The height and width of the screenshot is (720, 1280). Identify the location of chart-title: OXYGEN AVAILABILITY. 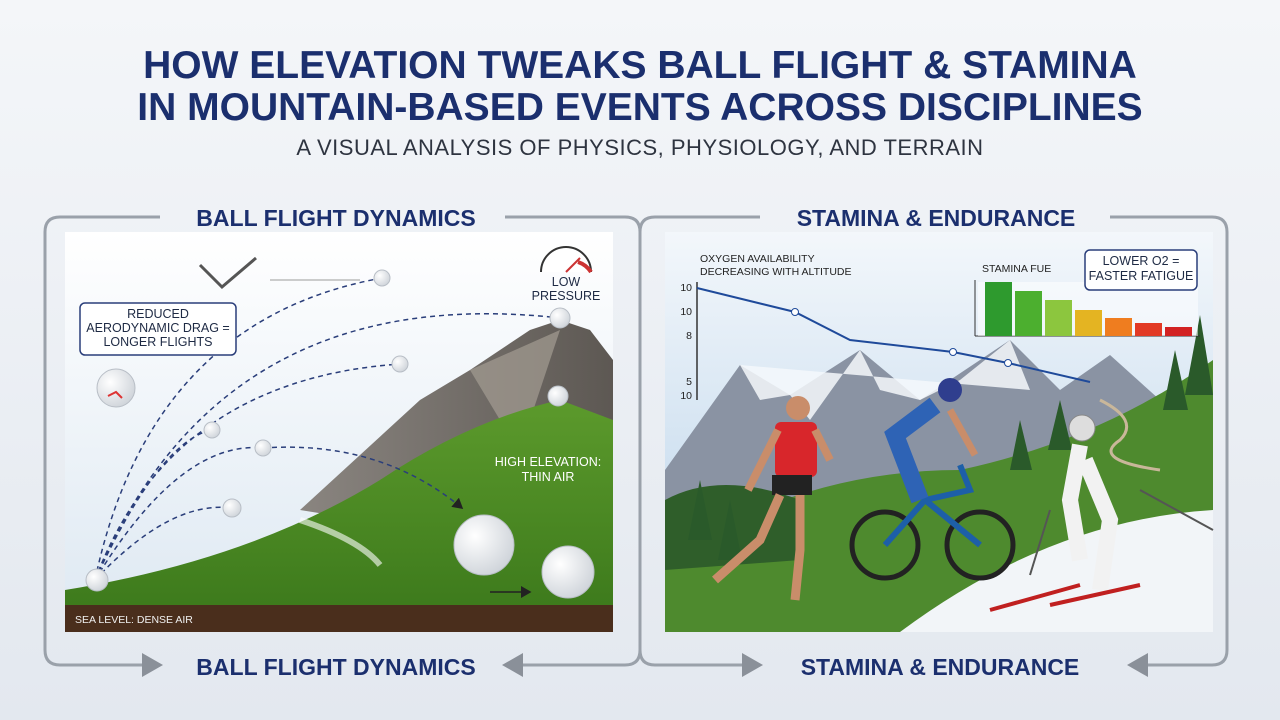
(757, 259).